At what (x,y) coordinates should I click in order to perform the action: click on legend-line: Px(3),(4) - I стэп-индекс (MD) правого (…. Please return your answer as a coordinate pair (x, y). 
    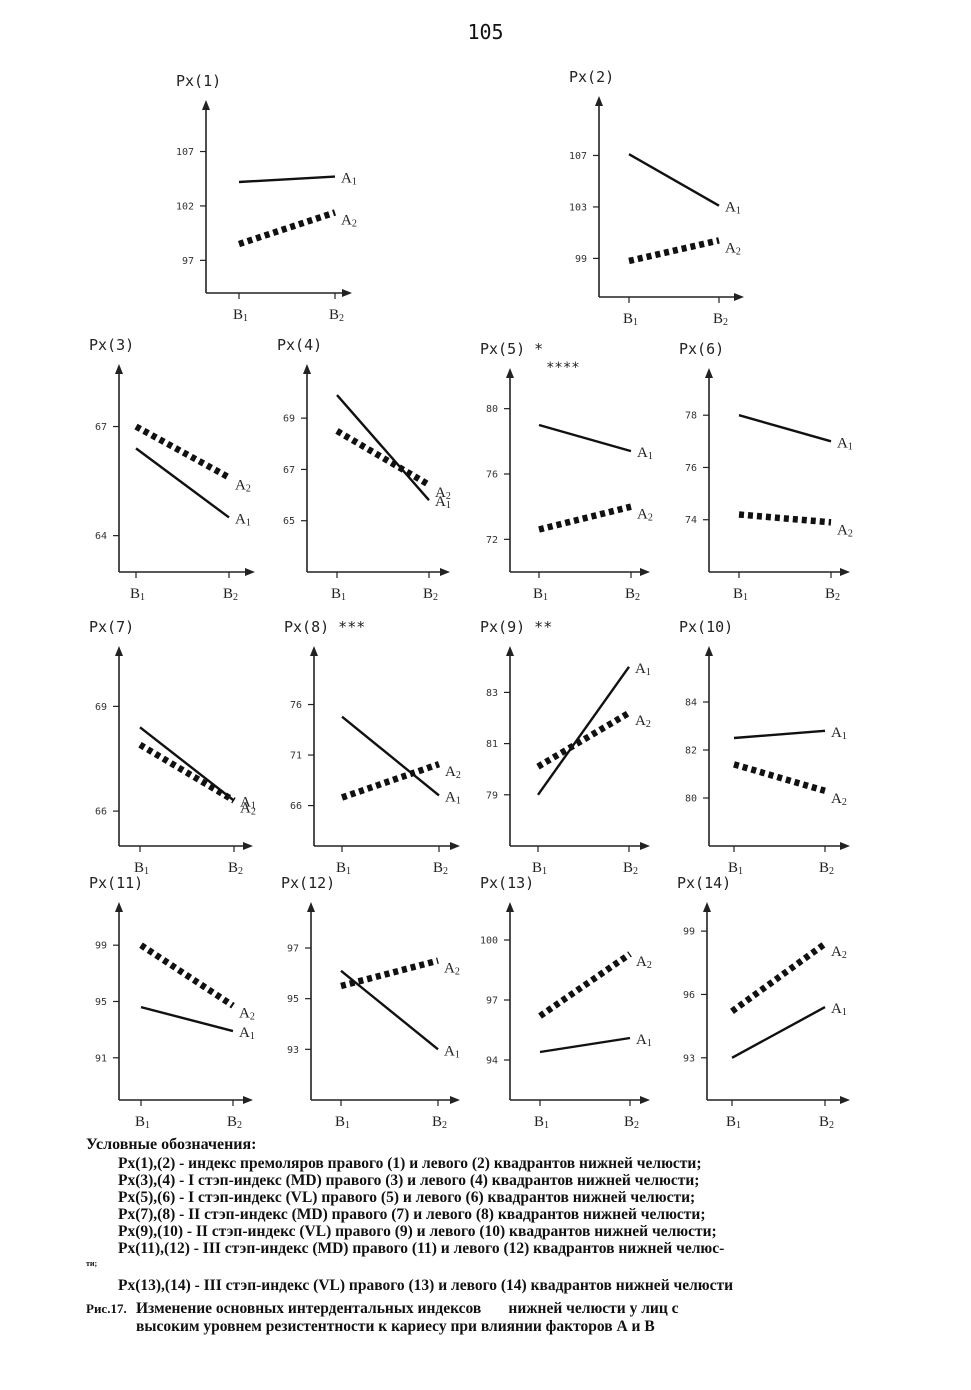
    Looking at the image, I should click on (409, 1180).